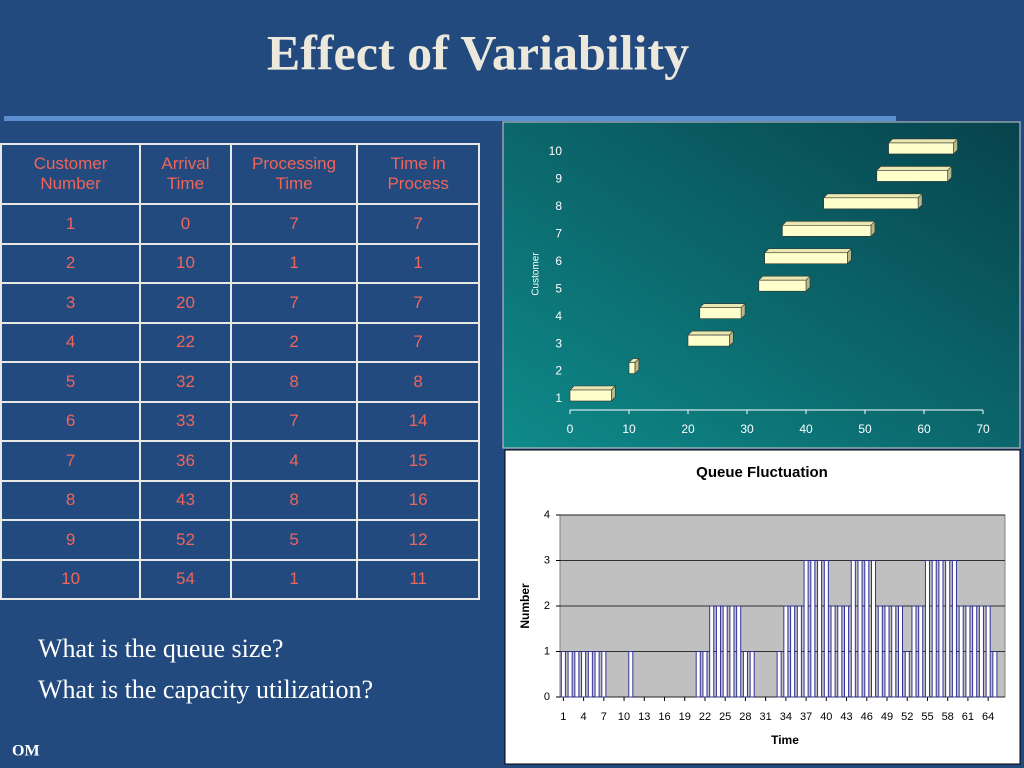  I want to click on y-axis-label: Customer, so click(536, 274).